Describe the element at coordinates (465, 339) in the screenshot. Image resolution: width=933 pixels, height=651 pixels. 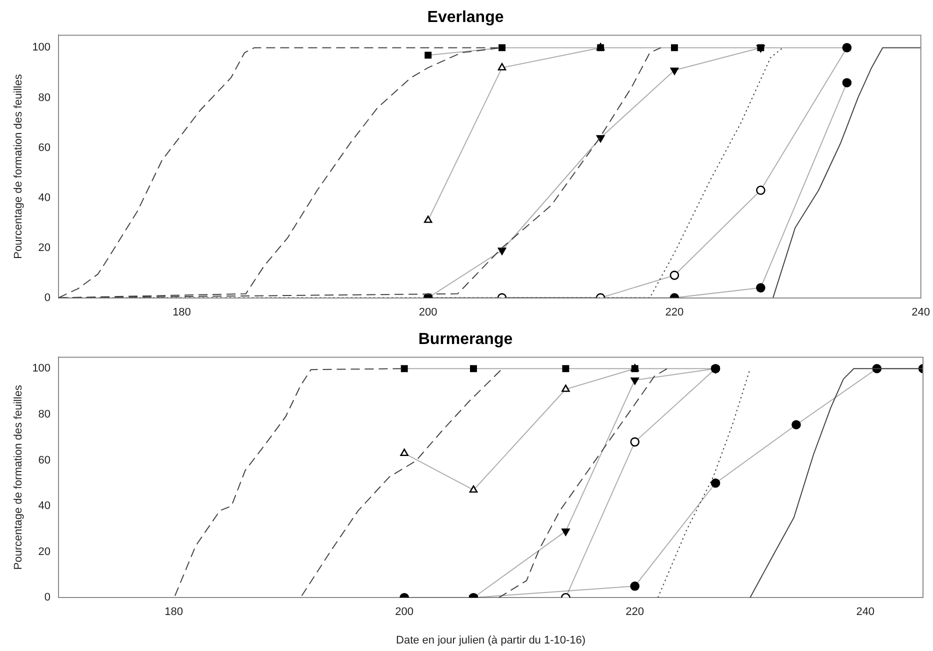
I see `chart-title: Burmerange` at that location.